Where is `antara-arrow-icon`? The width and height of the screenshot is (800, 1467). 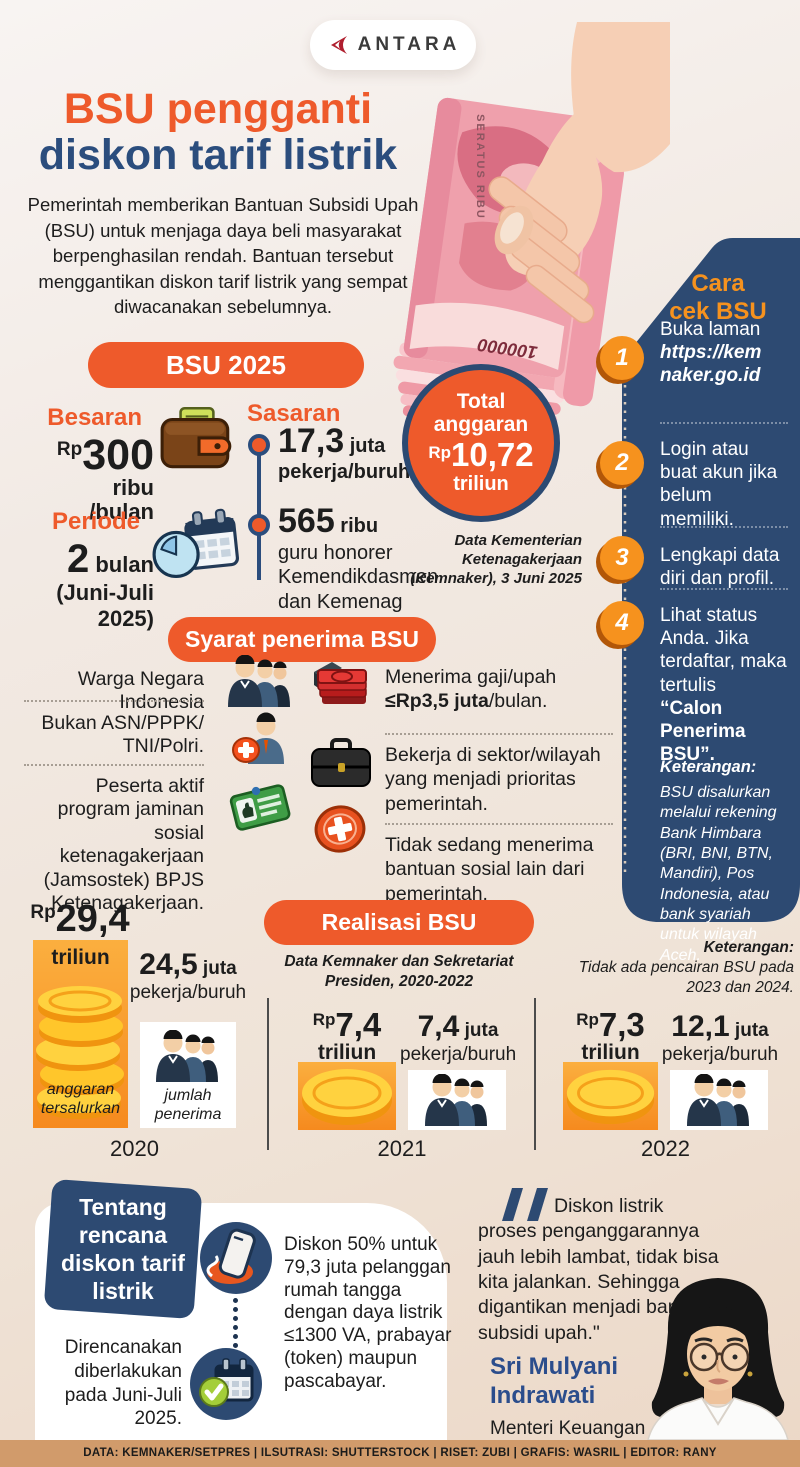 antara-arrow-icon is located at coordinates (338, 45).